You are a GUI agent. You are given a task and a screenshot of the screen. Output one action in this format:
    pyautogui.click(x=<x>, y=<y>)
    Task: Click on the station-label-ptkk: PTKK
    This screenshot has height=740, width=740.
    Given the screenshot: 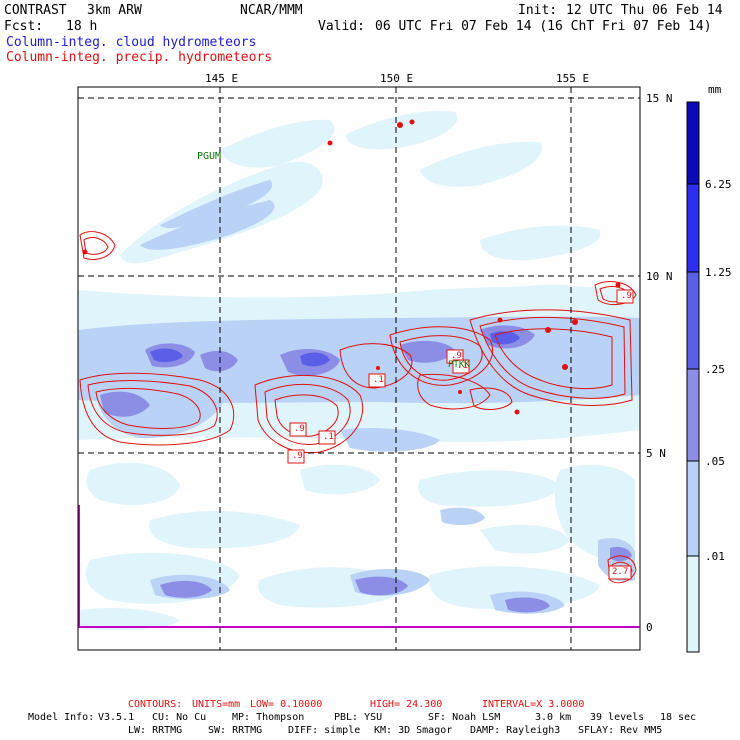 What is the action you would take?
    pyautogui.click(x=459, y=365)
    